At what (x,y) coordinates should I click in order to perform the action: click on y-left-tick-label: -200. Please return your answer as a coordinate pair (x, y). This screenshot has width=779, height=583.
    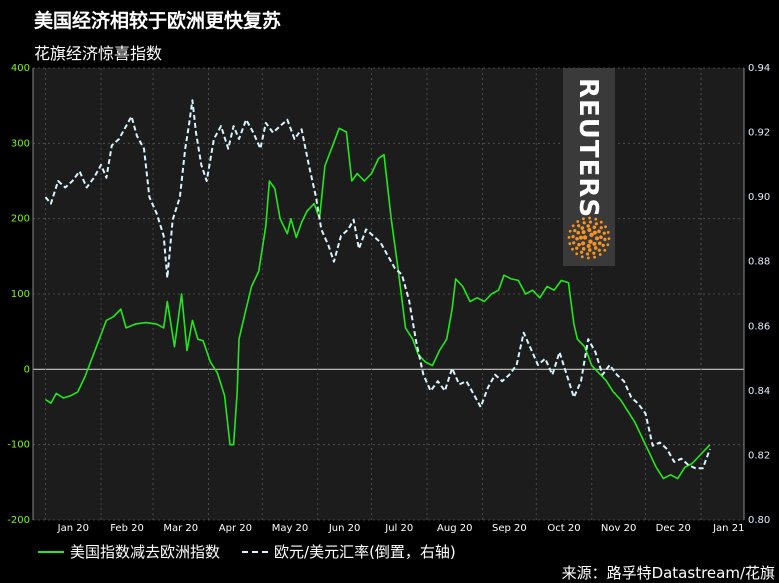
    Looking at the image, I should click on (18, 520).